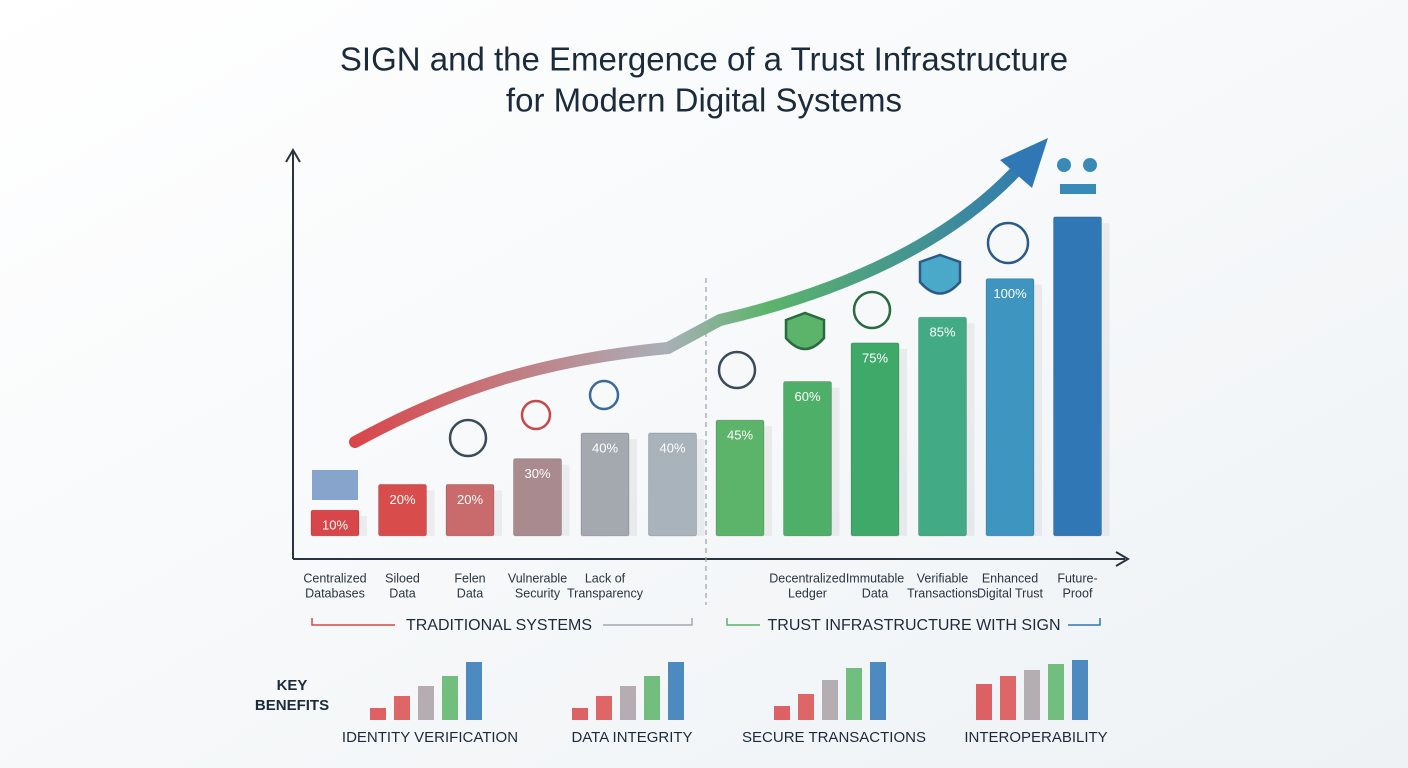  What do you see at coordinates (942, 332) in the screenshot?
I see `value-label: 85%` at bounding box center [942, 332].